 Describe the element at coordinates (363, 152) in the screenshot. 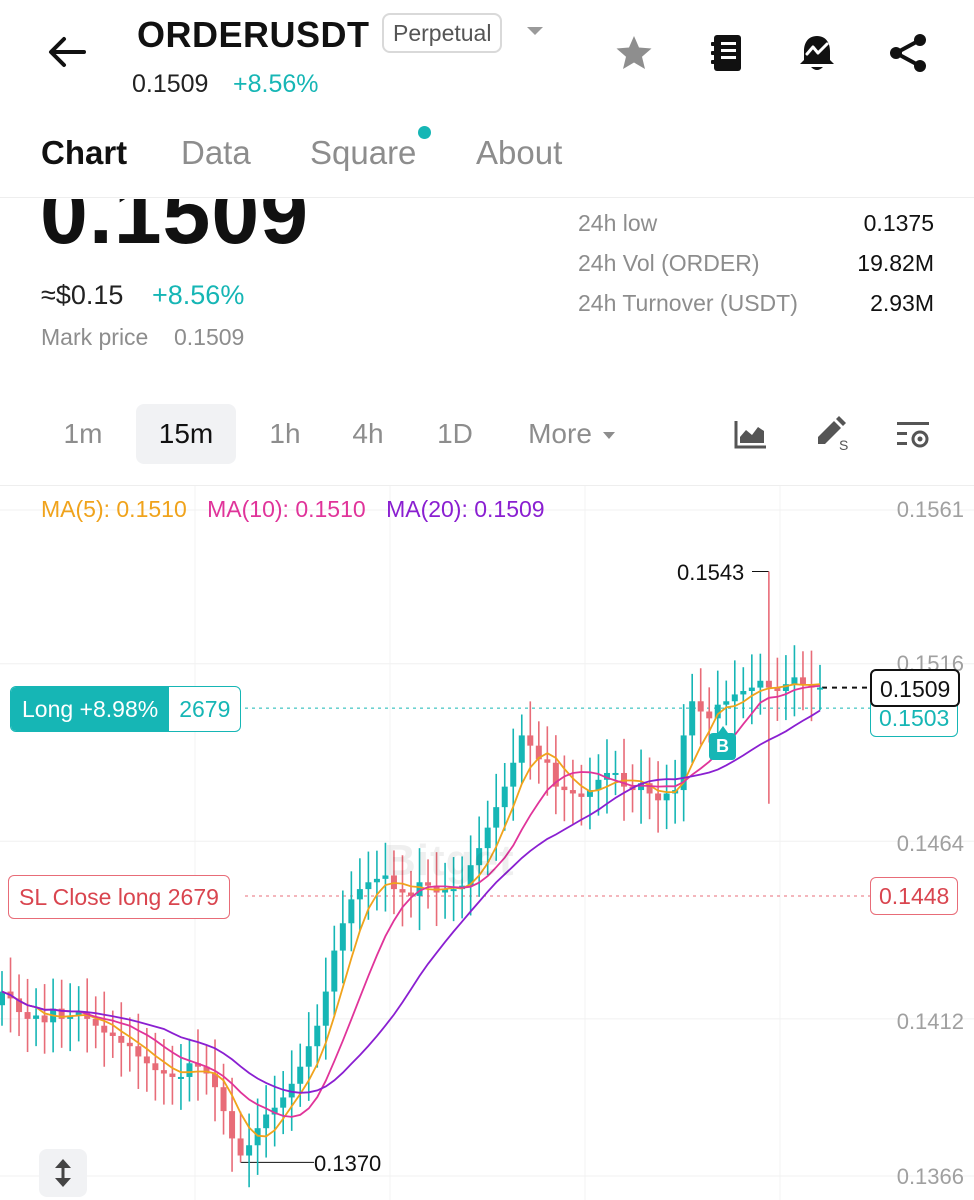

I see `tab-square: Square` at that location.